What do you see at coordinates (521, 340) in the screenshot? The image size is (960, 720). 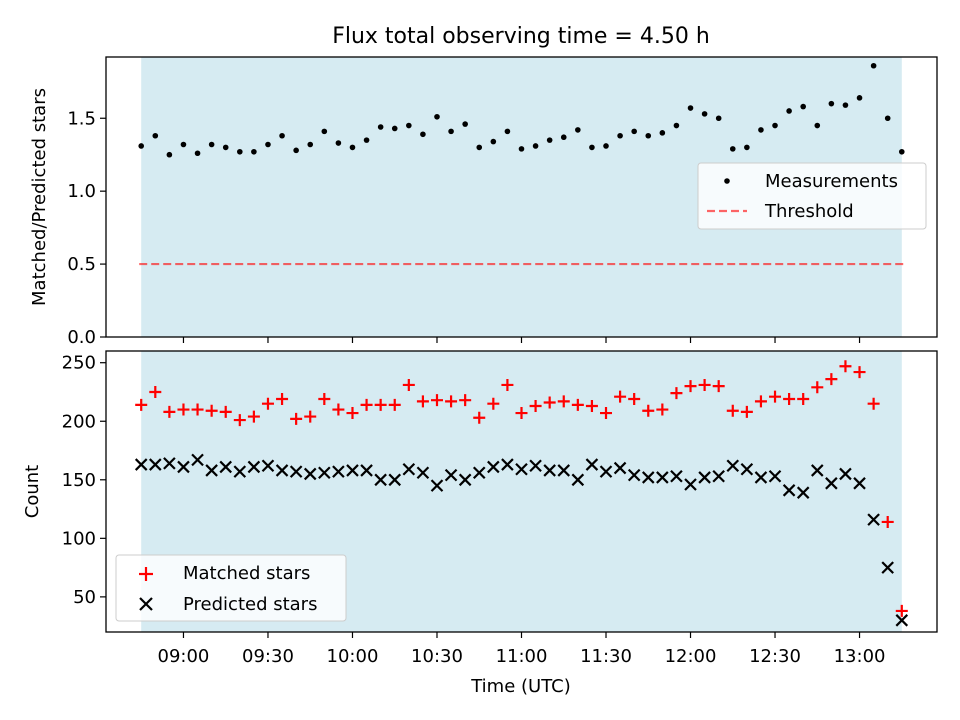 I see `ratio-x-ticks` at bounding box center [521, 340].